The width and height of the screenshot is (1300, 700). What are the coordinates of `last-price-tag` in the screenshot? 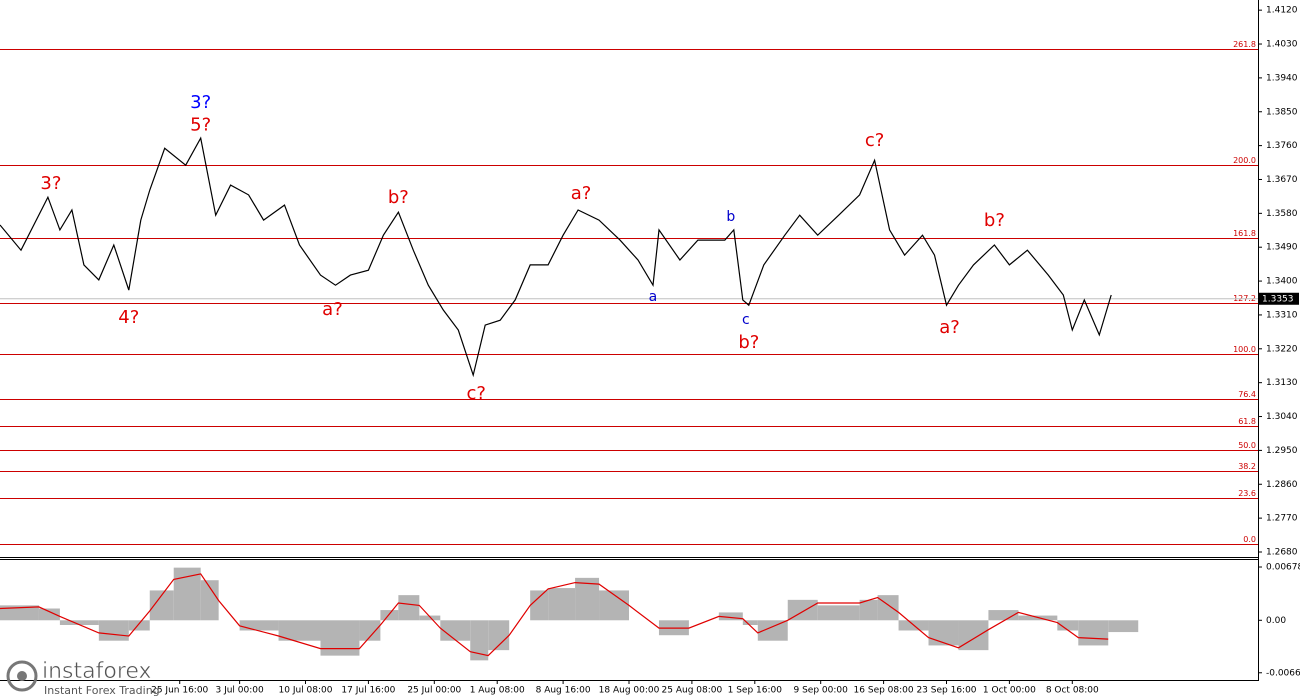 It's located at (1279, 298).